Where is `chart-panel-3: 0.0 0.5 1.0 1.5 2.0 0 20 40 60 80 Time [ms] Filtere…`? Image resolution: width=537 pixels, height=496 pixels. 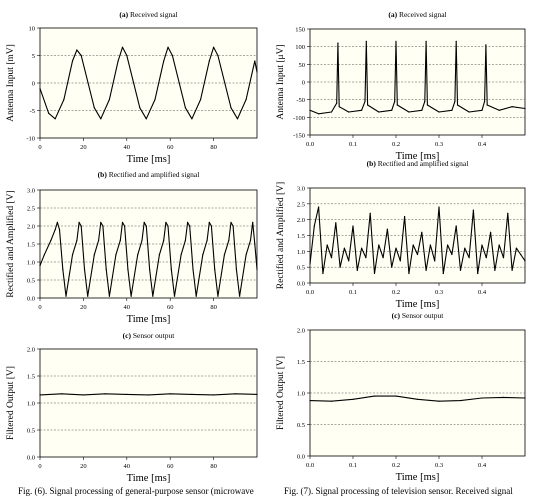 chart-panel-3: 0.0 0.5 1.0 1.5 2.0 0 20 40 60 80 Time [ms] Filtere… is located at coordinates (132, 407).